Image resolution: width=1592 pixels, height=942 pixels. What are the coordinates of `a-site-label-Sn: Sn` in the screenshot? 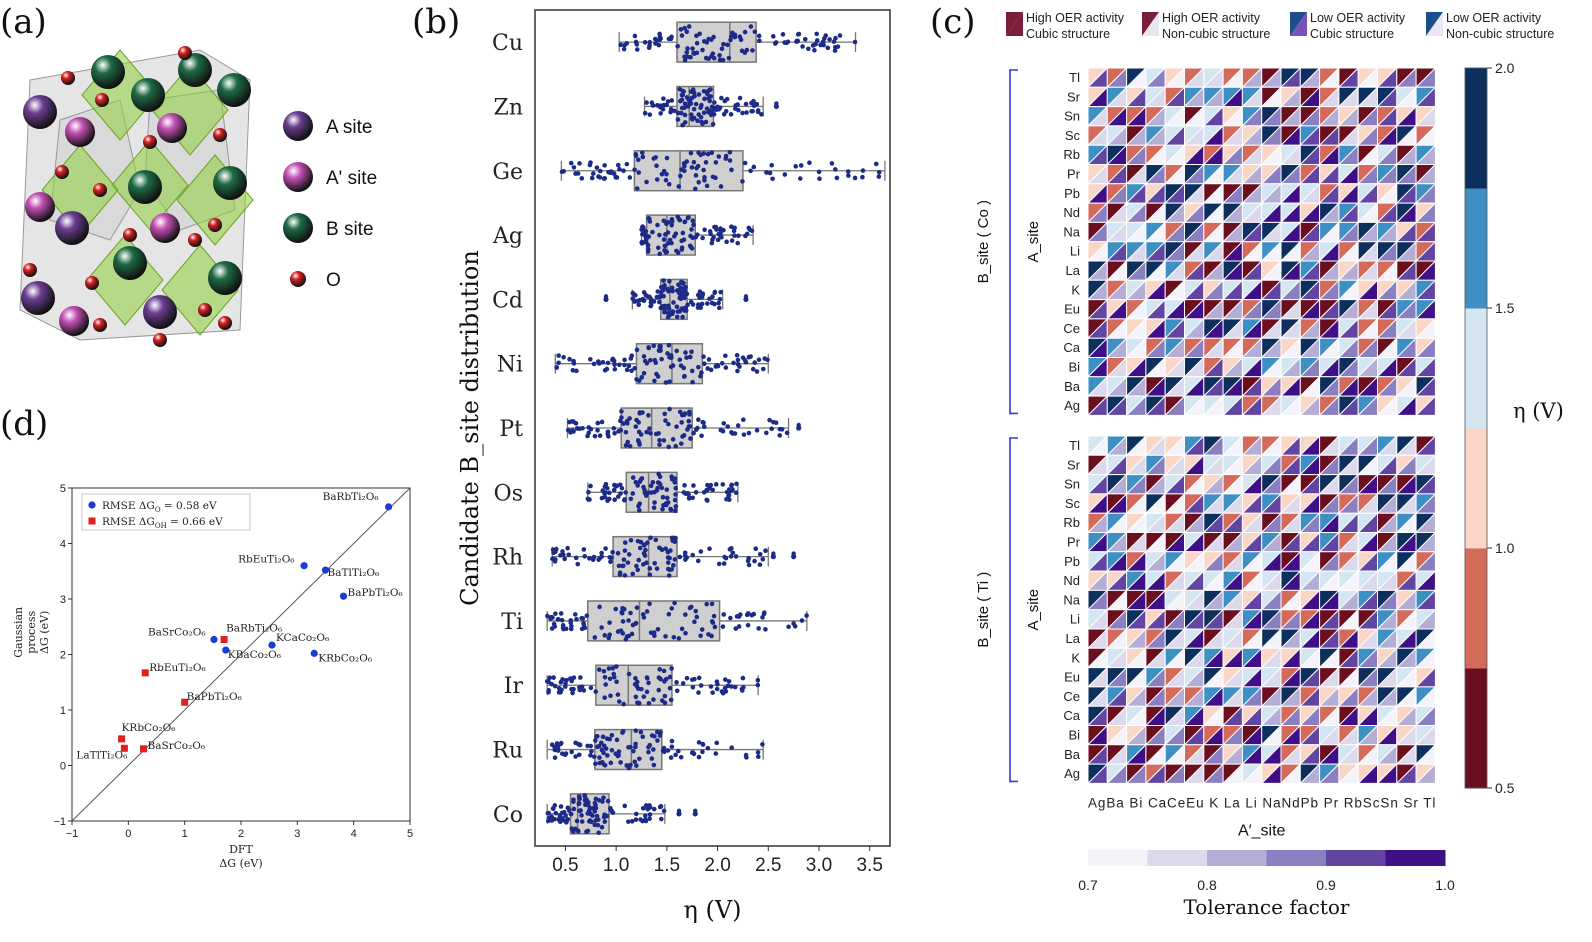 It's located at (1072, 484).